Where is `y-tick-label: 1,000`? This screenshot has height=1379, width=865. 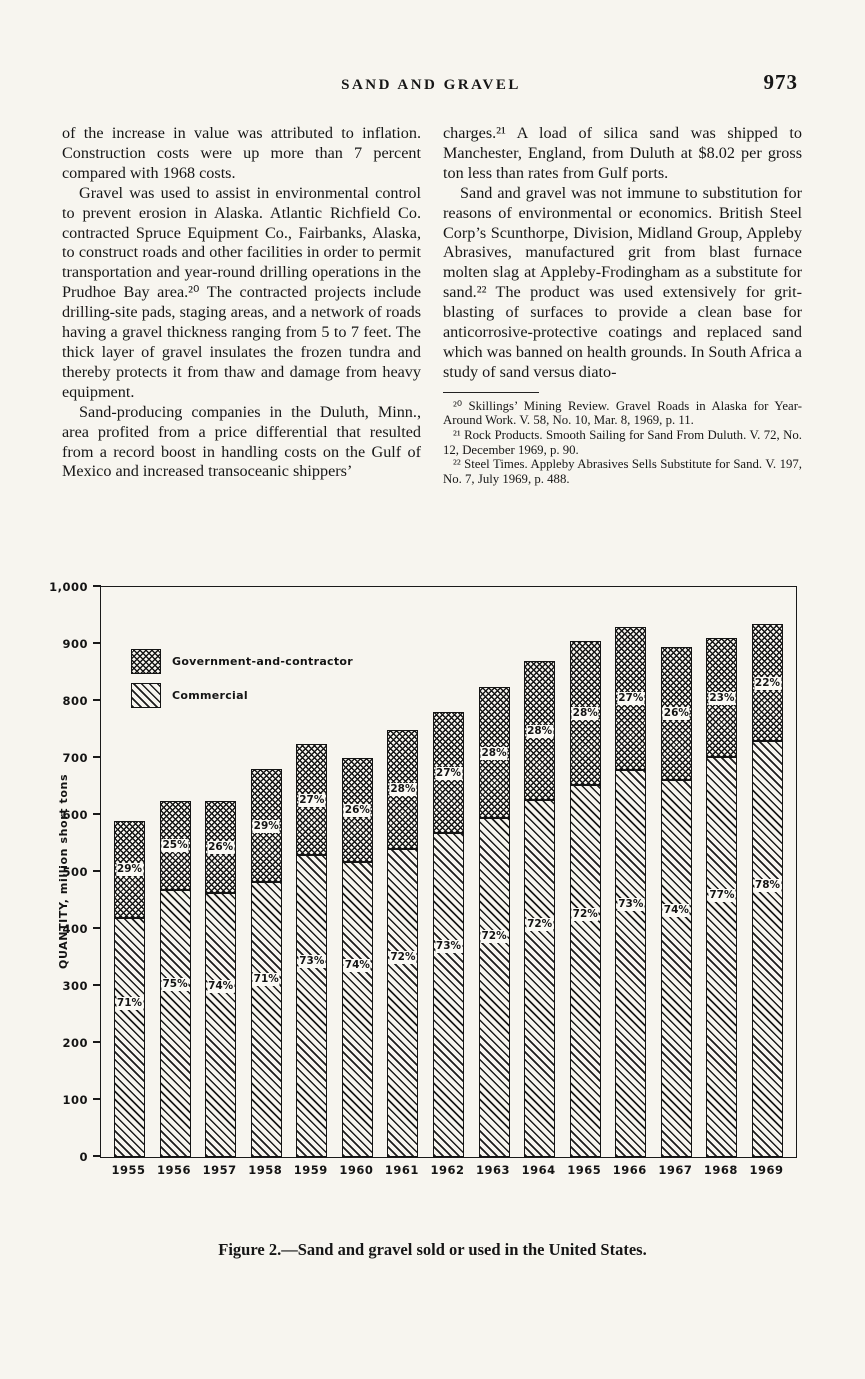
y-tick-label: 1,000 is located at coordinates (68, 587).